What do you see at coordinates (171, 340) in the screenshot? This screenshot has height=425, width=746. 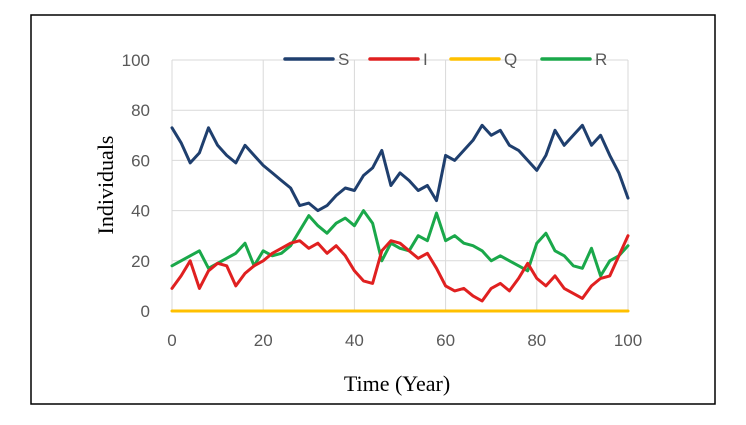 I see `x-tick-label: 0` at bounding box center [171, 340].